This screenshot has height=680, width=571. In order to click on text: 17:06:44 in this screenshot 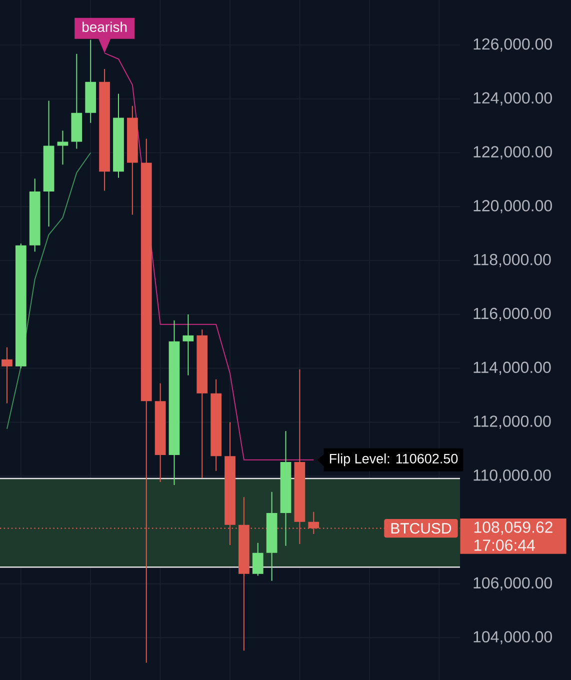, I will do `click(504, 545)`.